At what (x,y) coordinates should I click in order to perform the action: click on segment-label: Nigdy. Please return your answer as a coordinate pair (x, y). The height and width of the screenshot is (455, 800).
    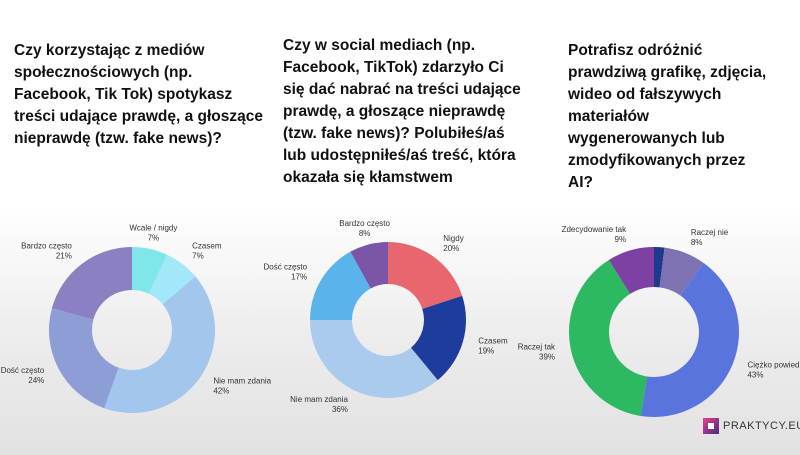
    Looking at the image, I should click on (453, 238).